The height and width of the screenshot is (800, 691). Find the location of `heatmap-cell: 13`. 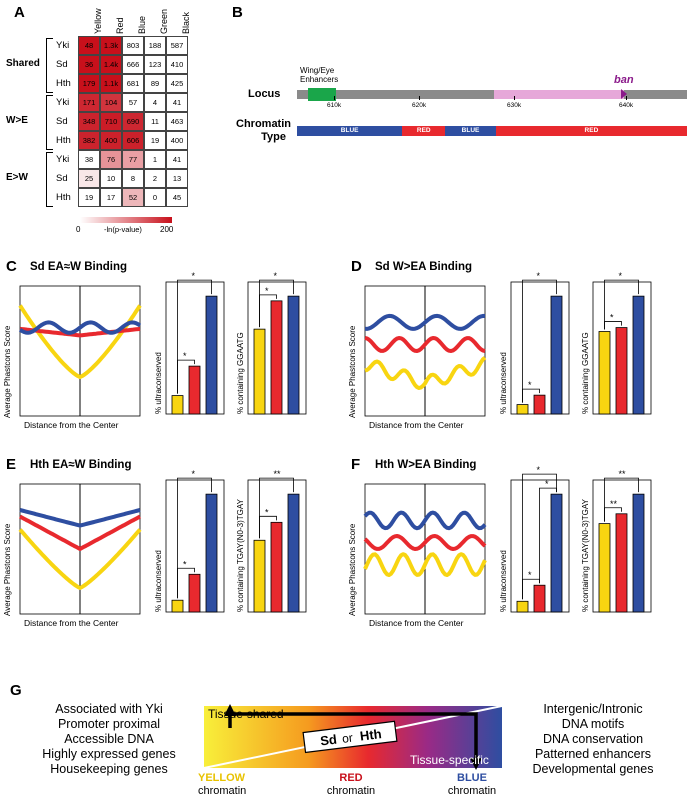

heatmap-cell: 13 is located at coordinates (177, 178).